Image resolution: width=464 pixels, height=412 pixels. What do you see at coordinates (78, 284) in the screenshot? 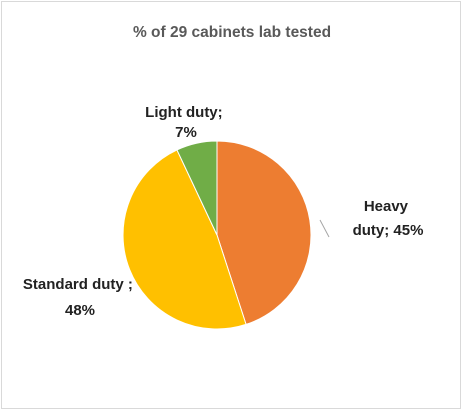
I see `label-standard-duty-line1: Standard duty ;` at bounding box center [78, 284].